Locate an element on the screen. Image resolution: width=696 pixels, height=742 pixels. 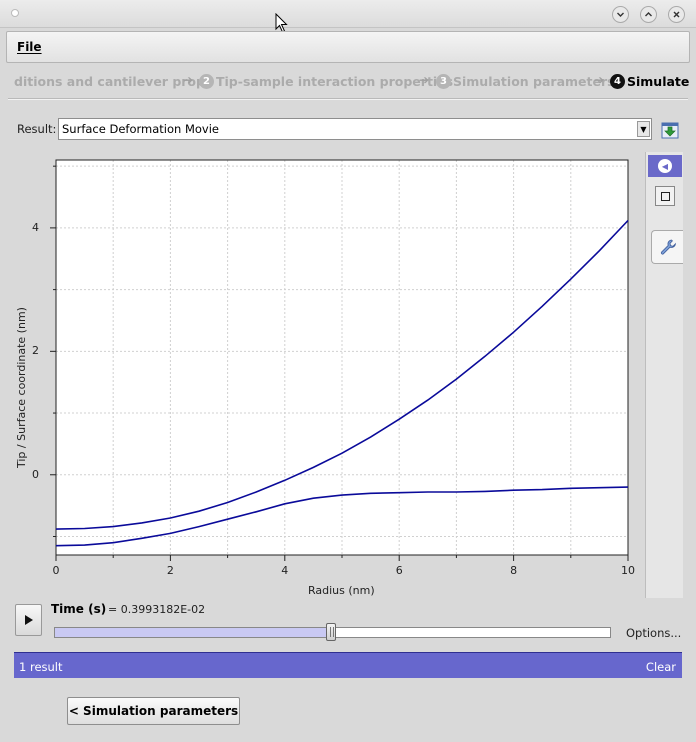
x-axis-label: Radius (nm) is located at coordinates (341, 590).